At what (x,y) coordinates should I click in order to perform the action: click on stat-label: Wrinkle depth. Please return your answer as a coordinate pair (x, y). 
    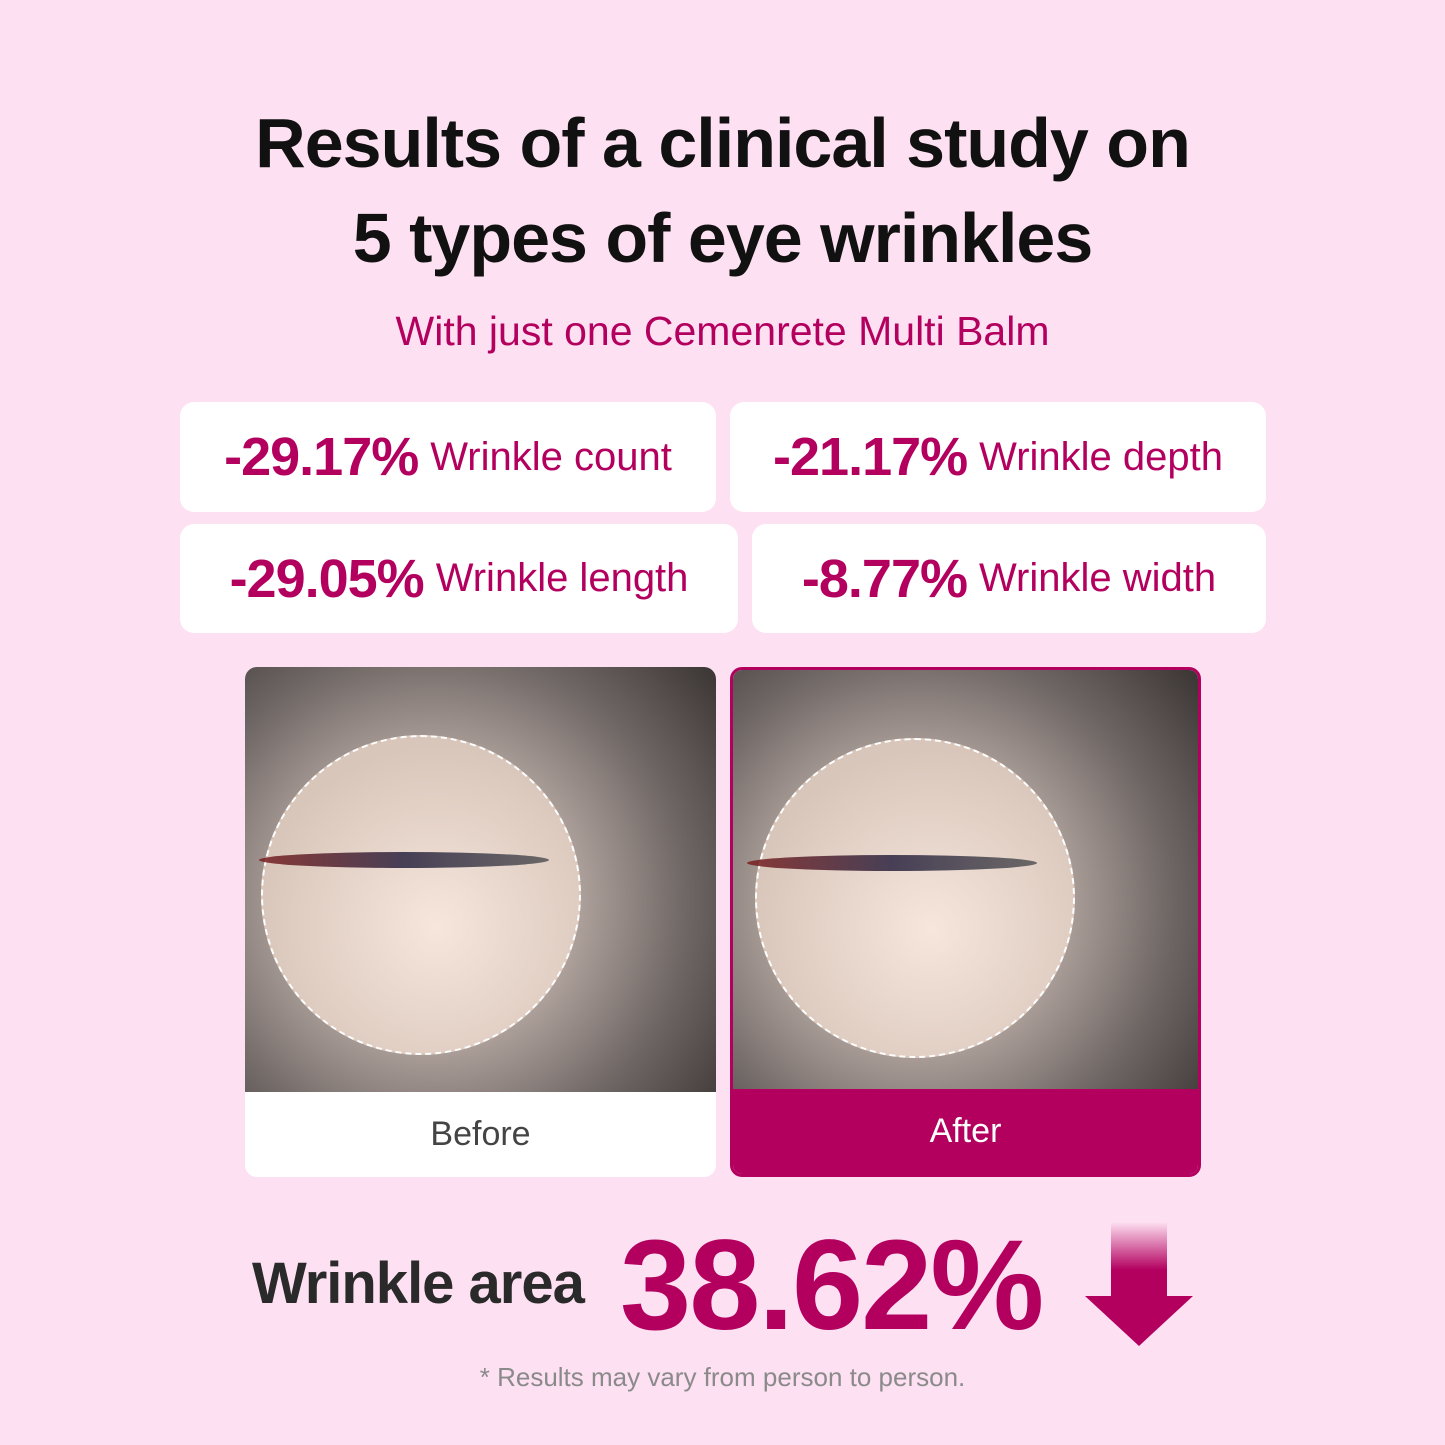
    Looking at the image, I should click on (1101, 456).